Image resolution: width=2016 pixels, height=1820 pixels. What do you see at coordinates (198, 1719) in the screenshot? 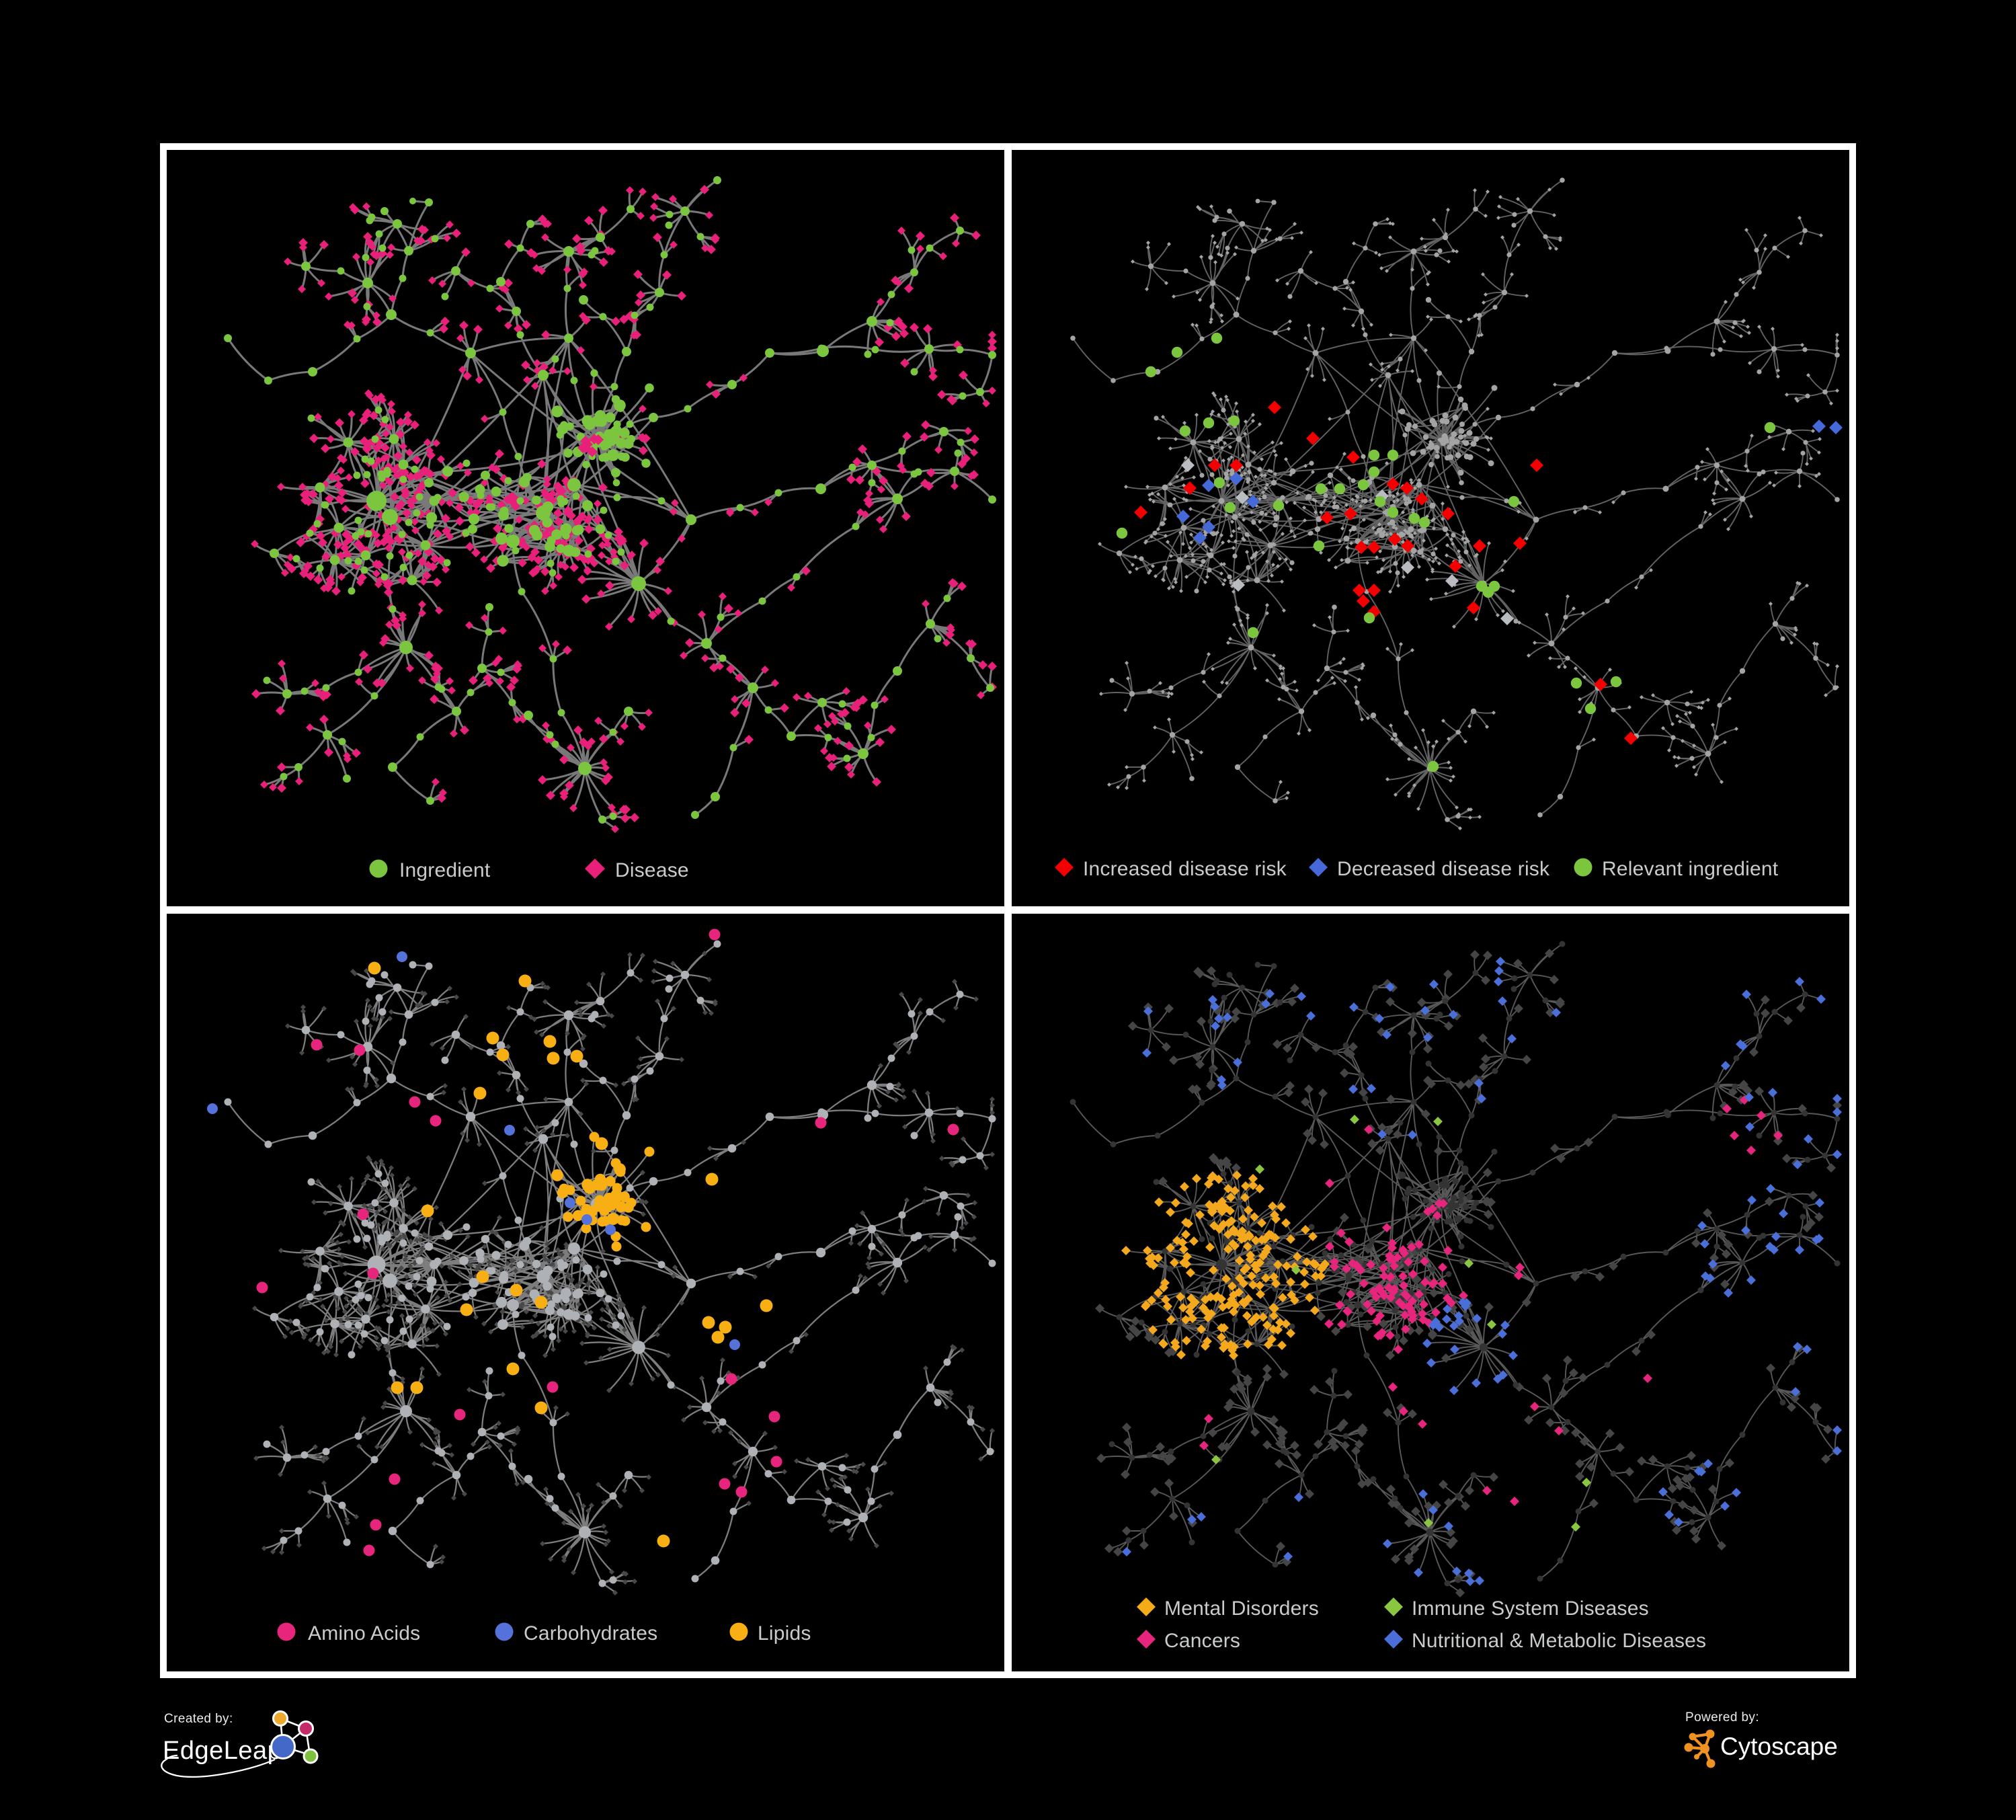
I see `svg-text: Created by:` at bounding box center [198, 1719].